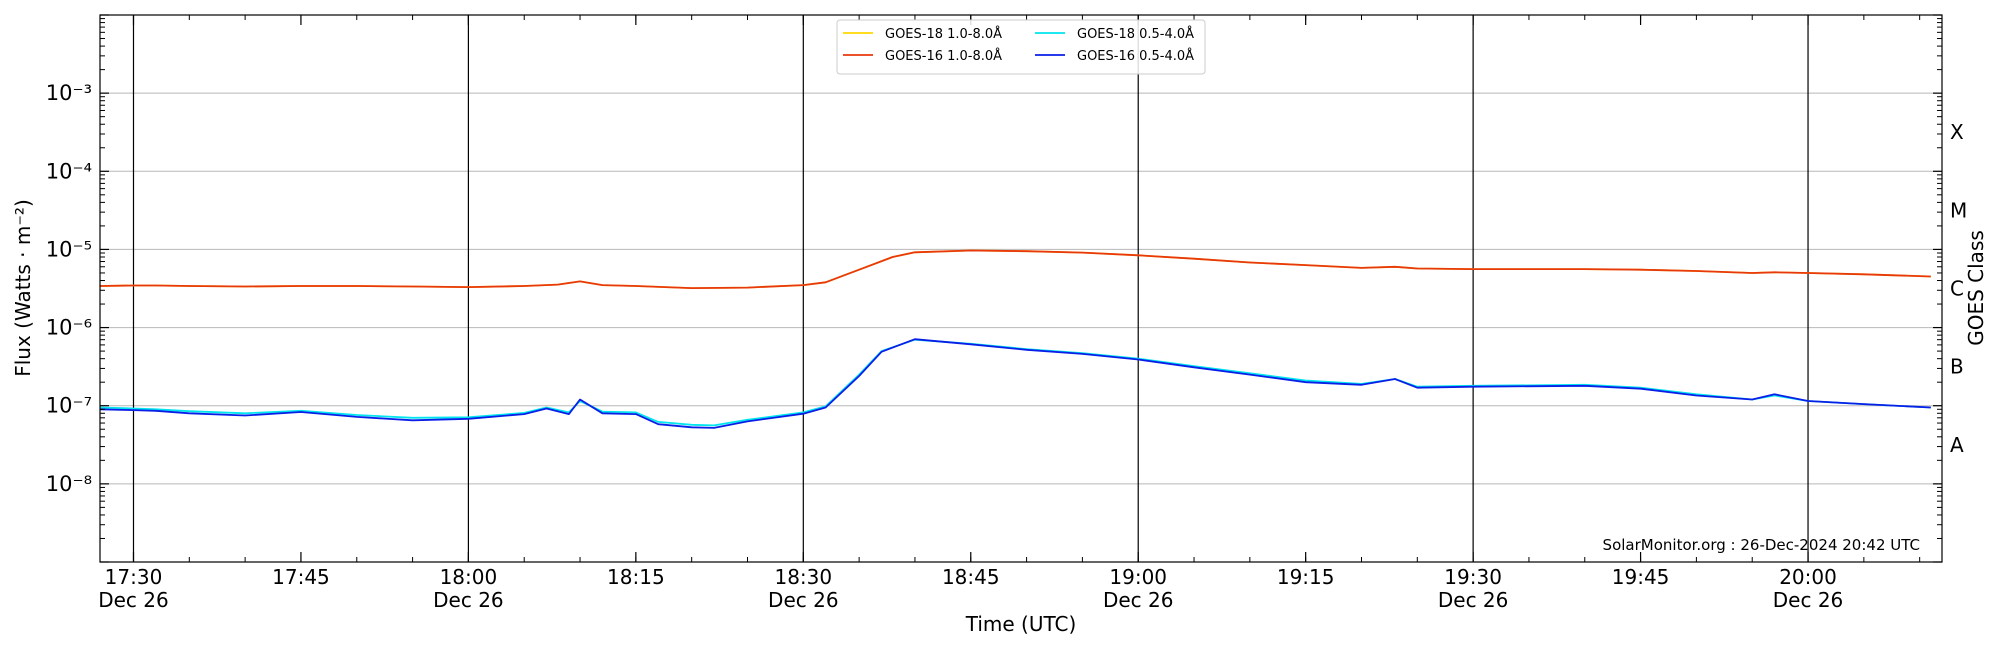 Image resolution: width=2000 pixels, height=650 pixels. What do you see at coordinates (69, 484) in the screenshot?
I see `y-tick-label: 10⁻⁸` at bounding box center [69, 484].